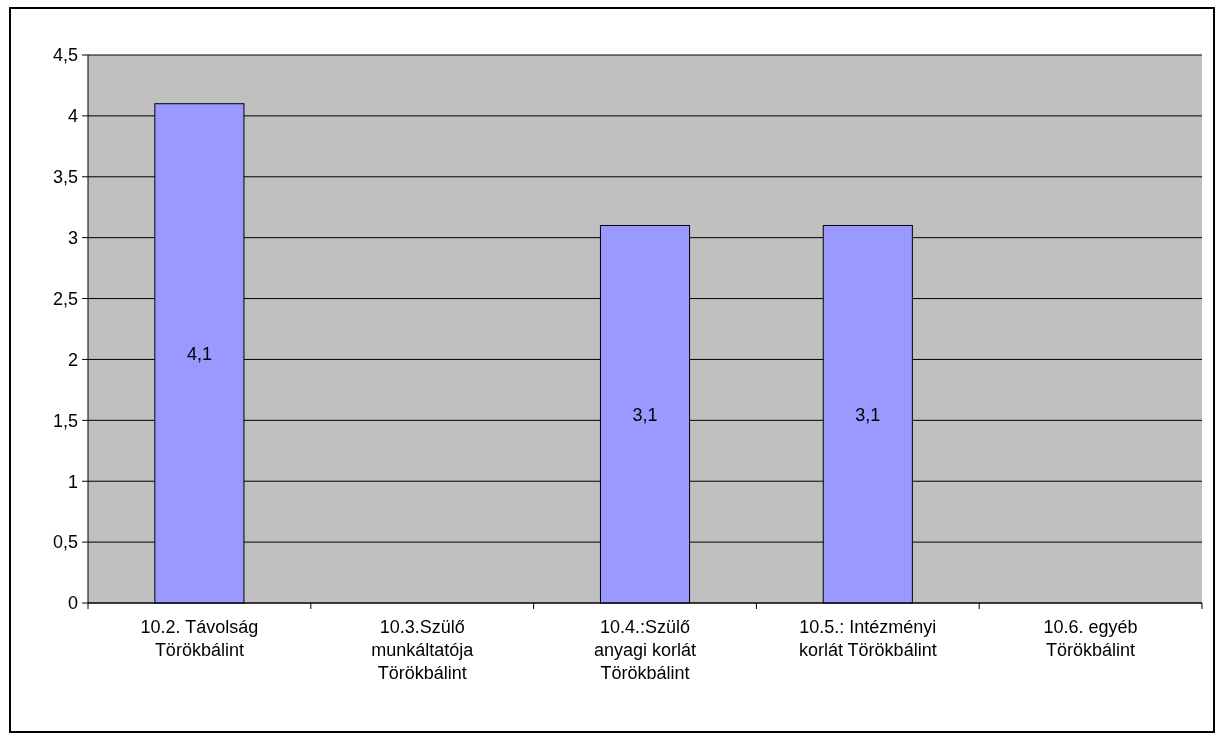 The image size is (1224, 742). I want to click on y-tick-label: 3, so click(72, 237).